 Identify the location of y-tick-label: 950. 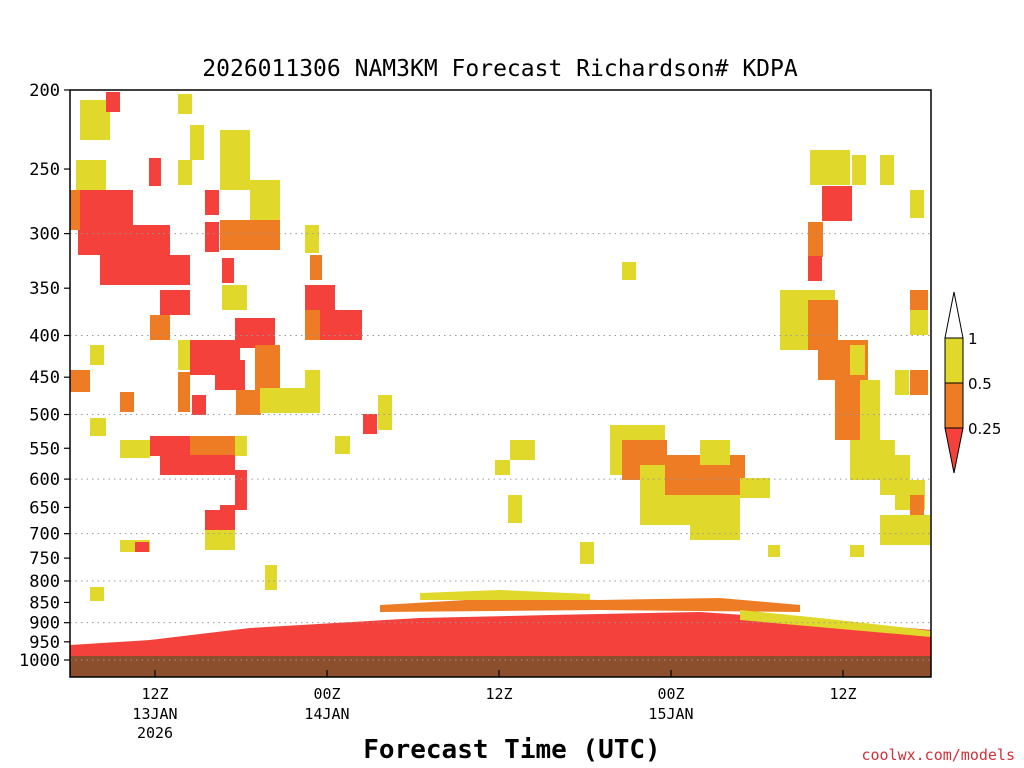
(44, 643).